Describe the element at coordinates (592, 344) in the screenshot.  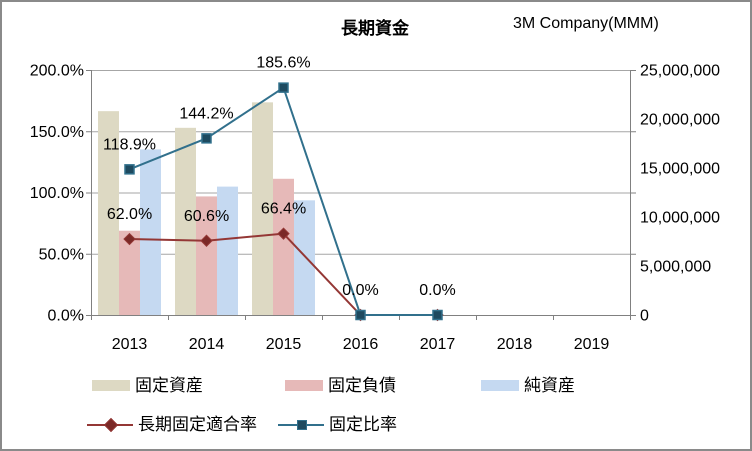
I see `x-axis-category-label: 2019` at that location.